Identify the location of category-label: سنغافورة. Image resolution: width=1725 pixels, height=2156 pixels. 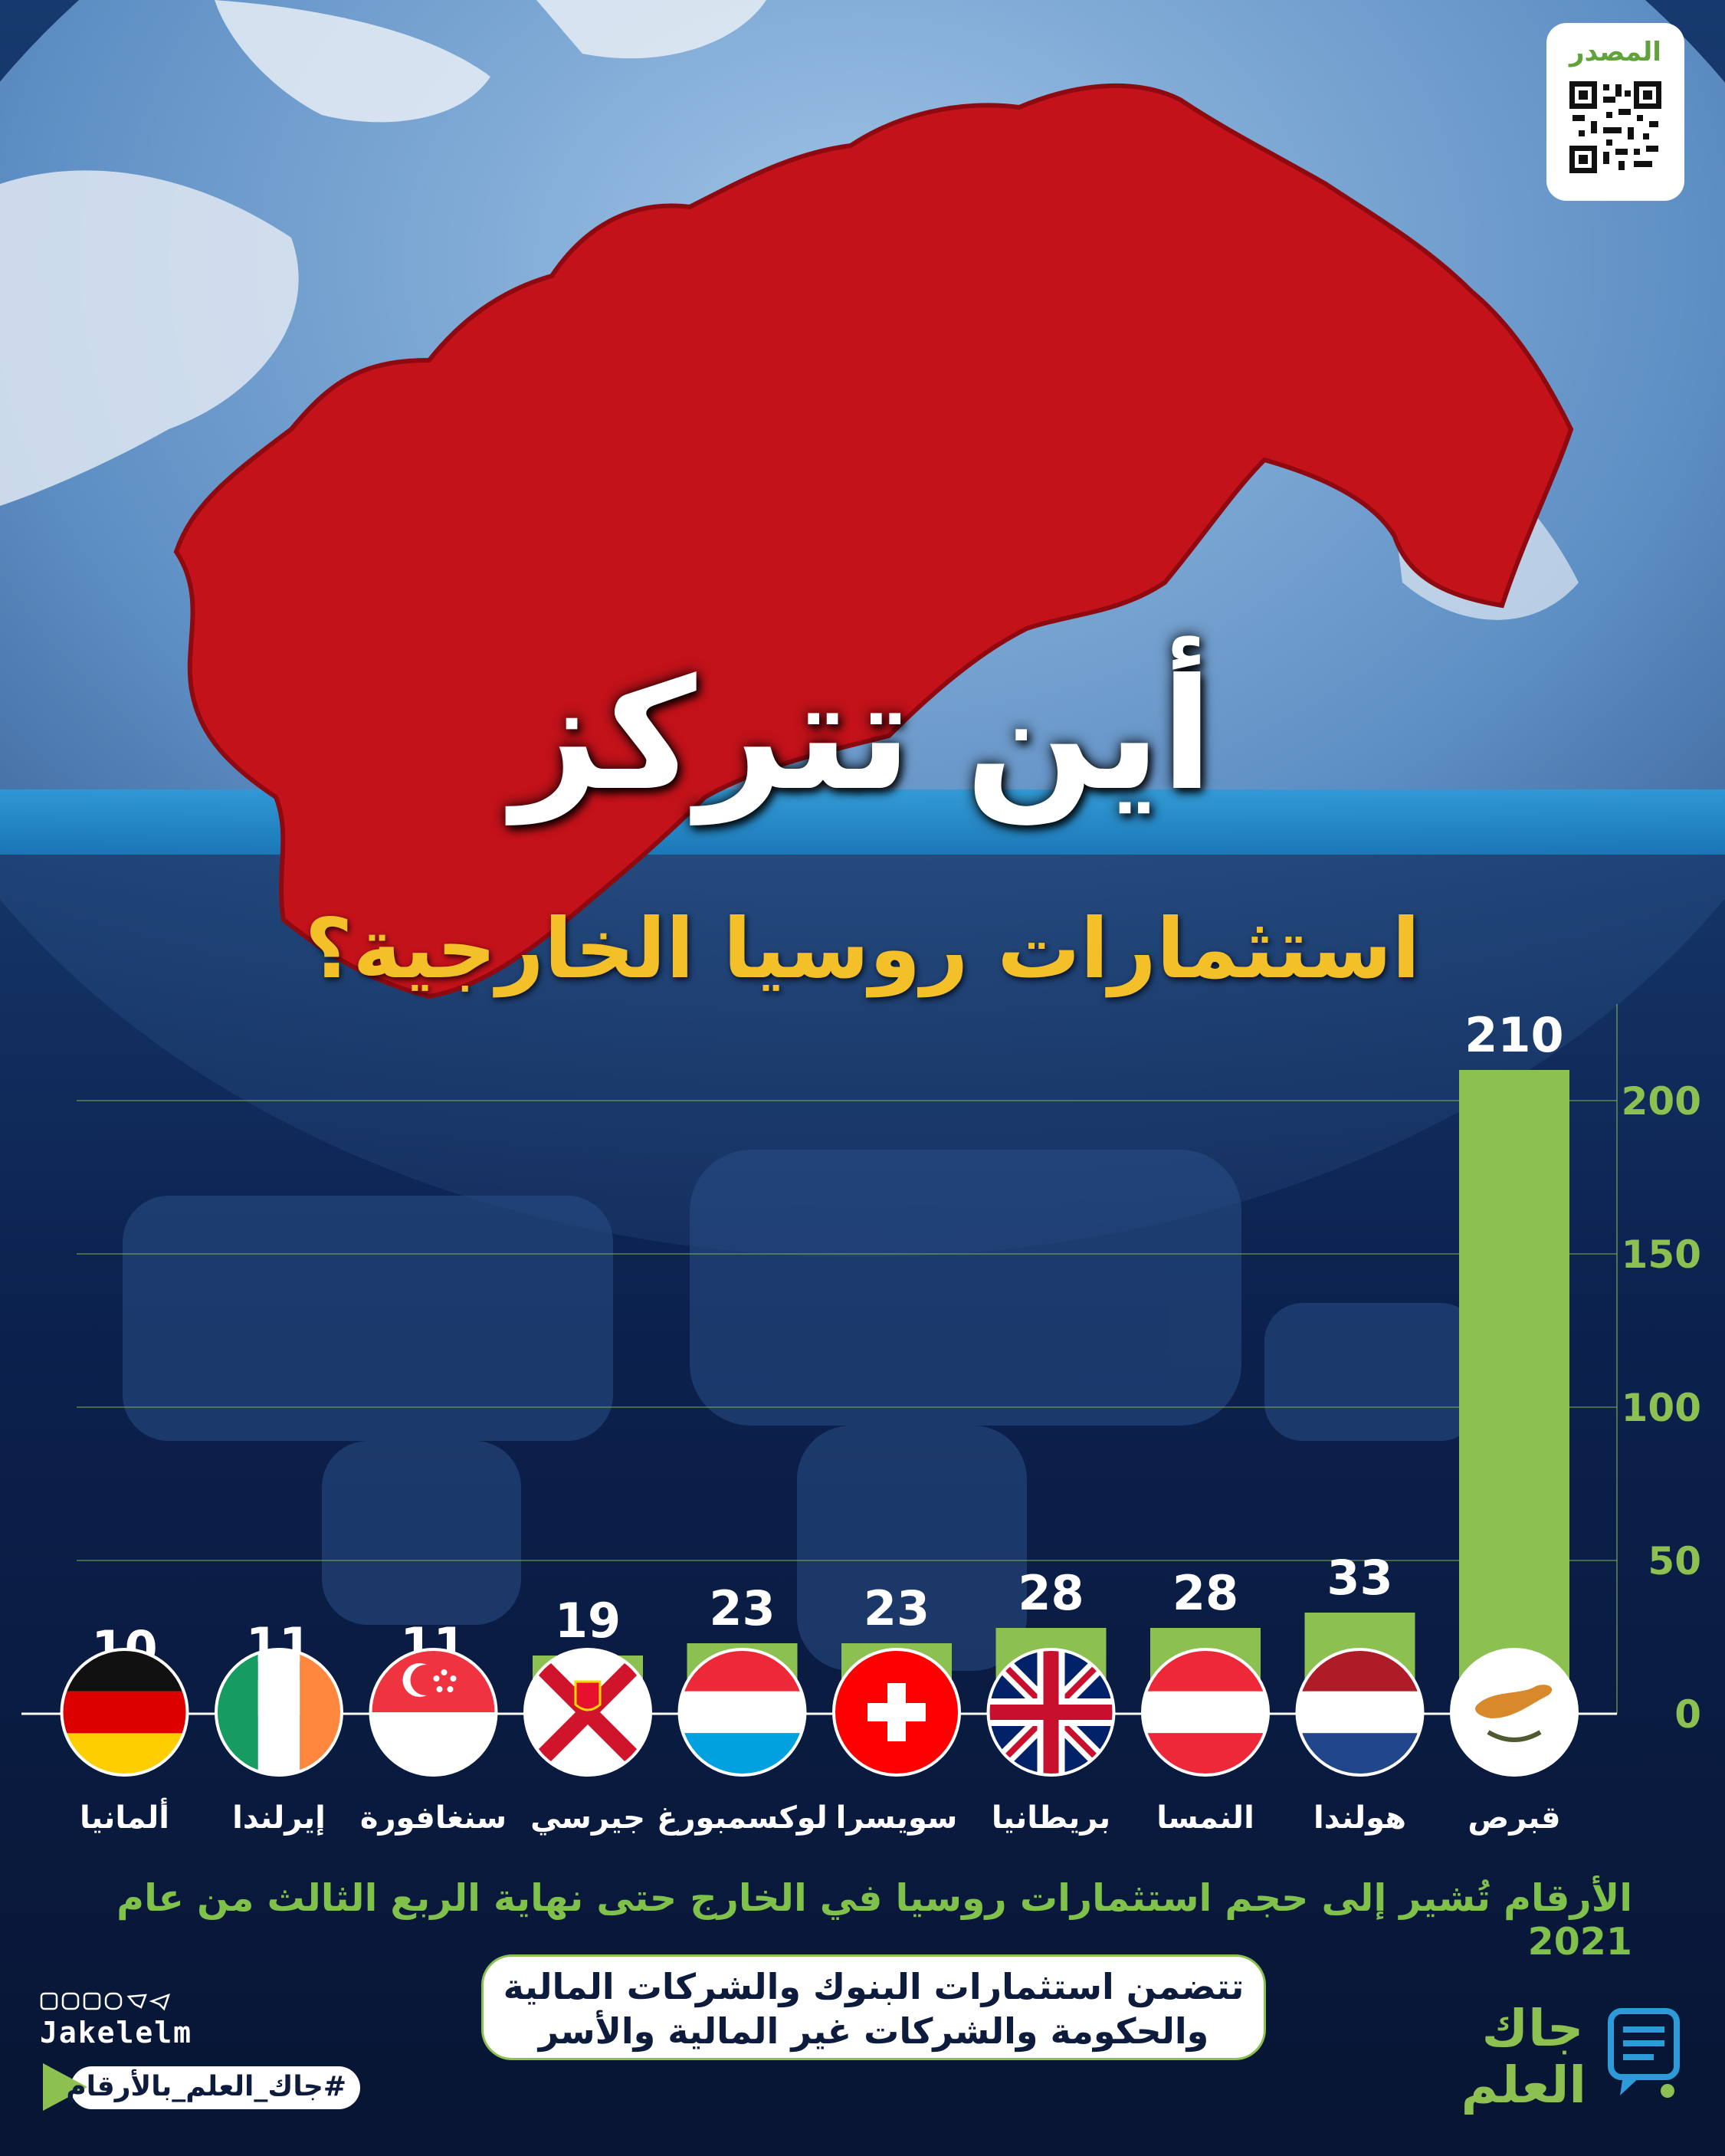
(433, 1818).